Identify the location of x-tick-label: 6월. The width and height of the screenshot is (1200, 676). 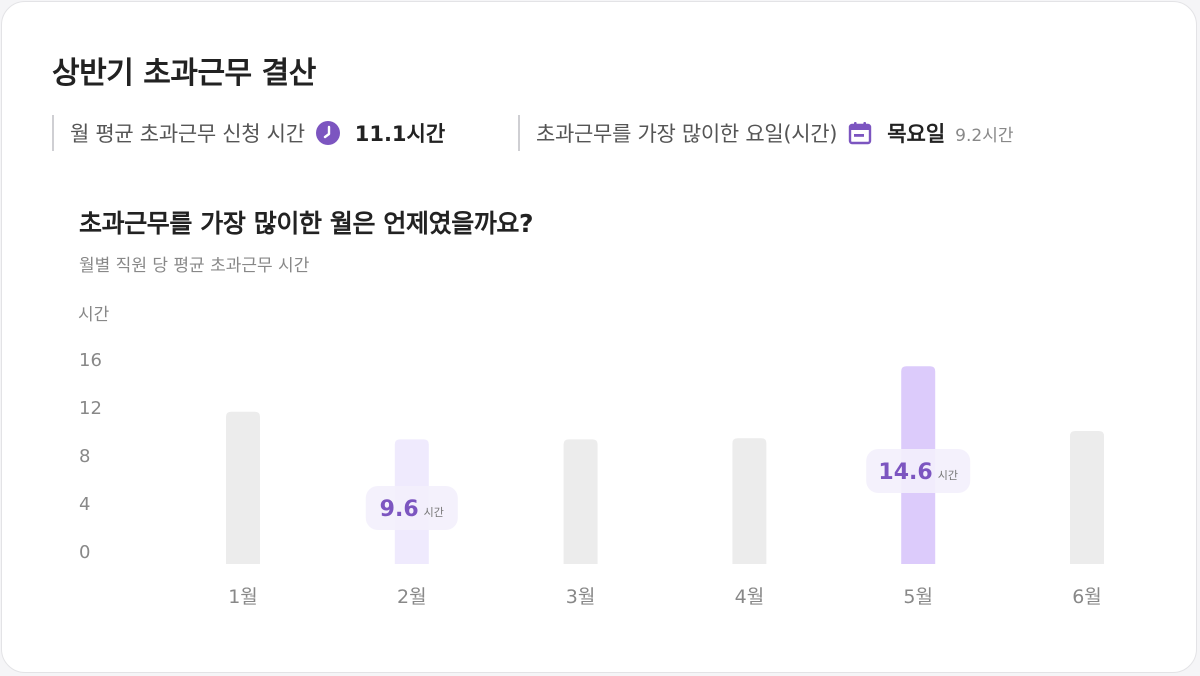
(1087, 597).